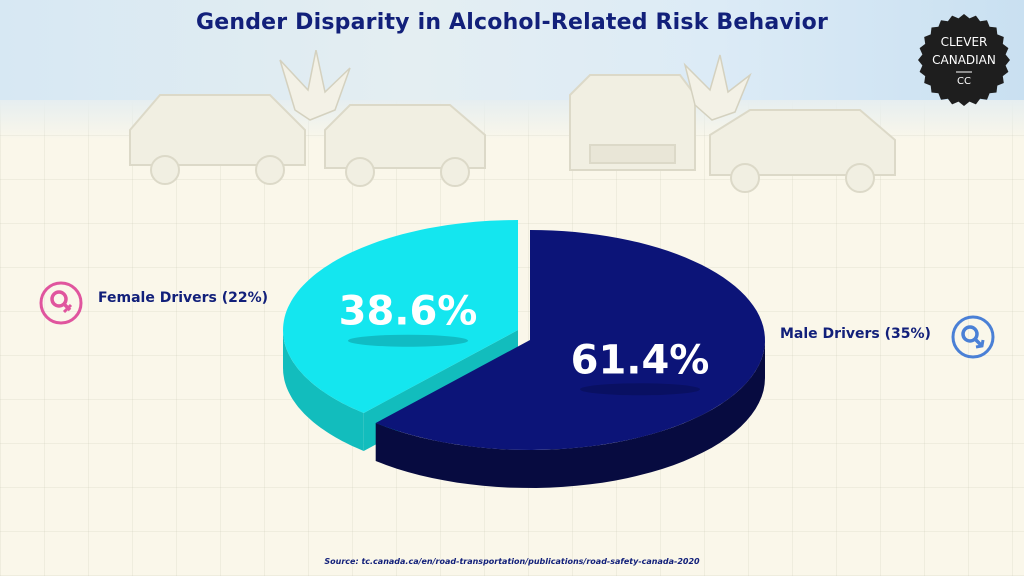 The width and height of the screenshot is (1024, 576). I want to click on pie-data-label-0: 38.6%, so click(408, 312).